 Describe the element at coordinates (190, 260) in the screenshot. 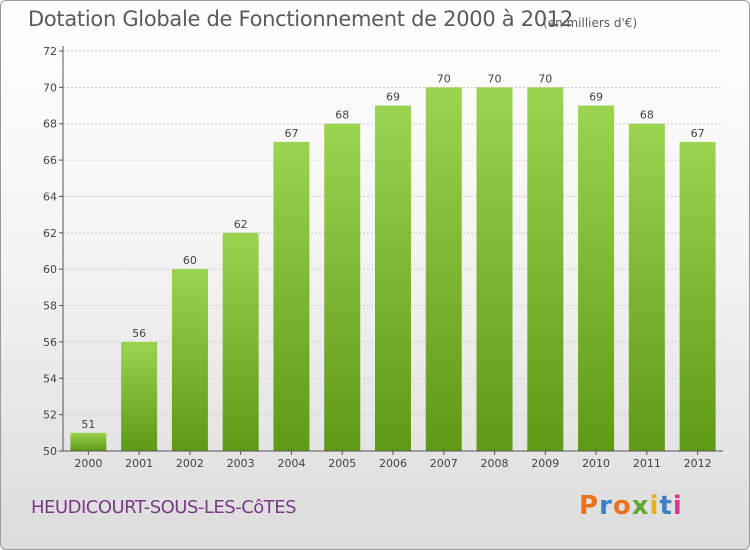

I see `bar-value-label: 60` at that location.